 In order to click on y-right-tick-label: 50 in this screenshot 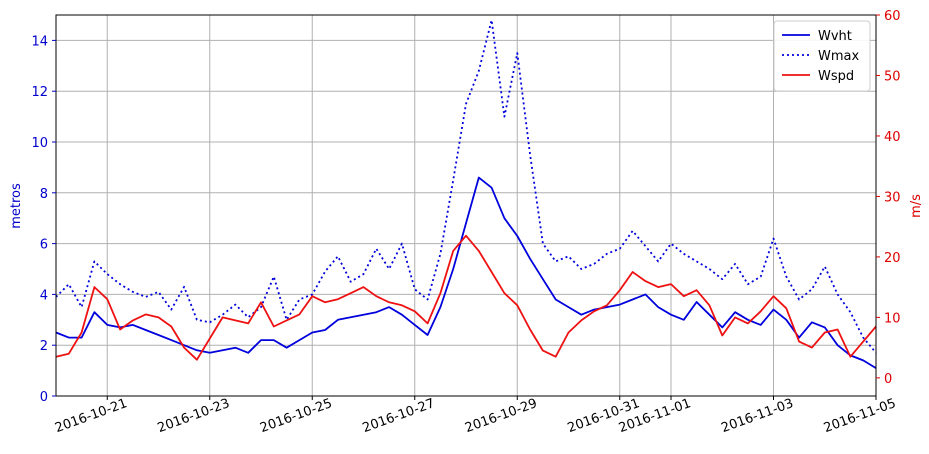, I will do `click(892, 76)`.